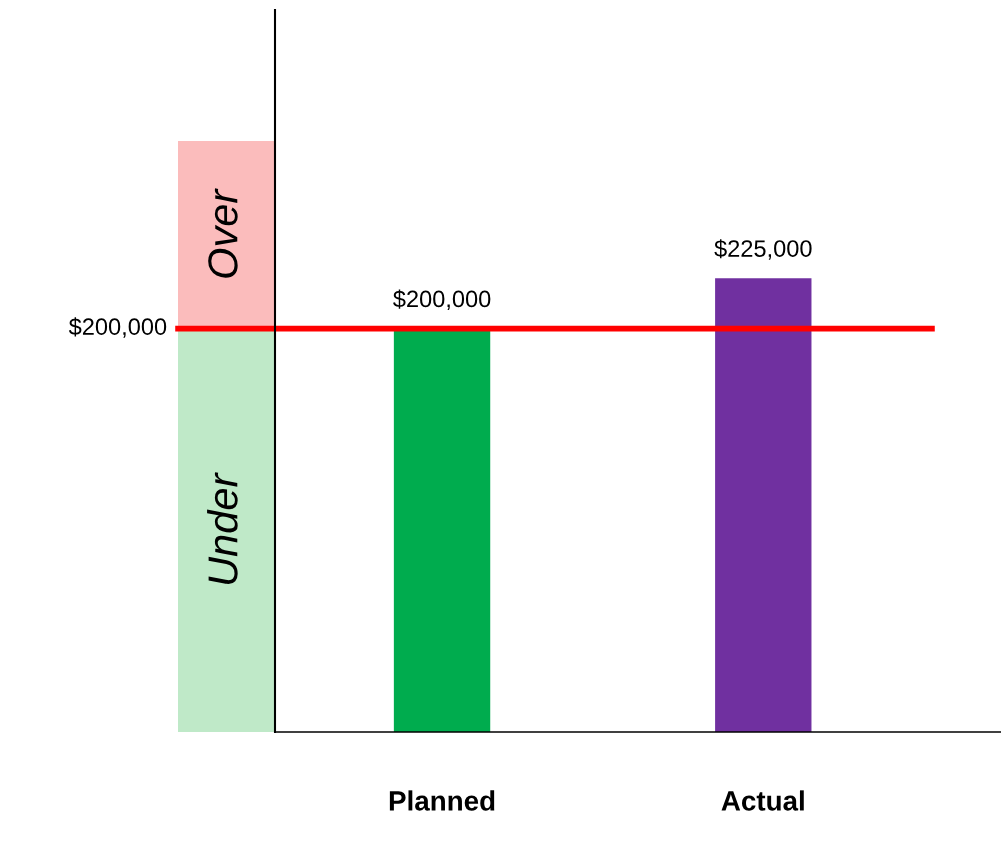 The image size is (1001, 848). What do you see at coordinates (442, 300) in the screenshot?
I see `data-label: $200,000` at bounding box center [442, 300].